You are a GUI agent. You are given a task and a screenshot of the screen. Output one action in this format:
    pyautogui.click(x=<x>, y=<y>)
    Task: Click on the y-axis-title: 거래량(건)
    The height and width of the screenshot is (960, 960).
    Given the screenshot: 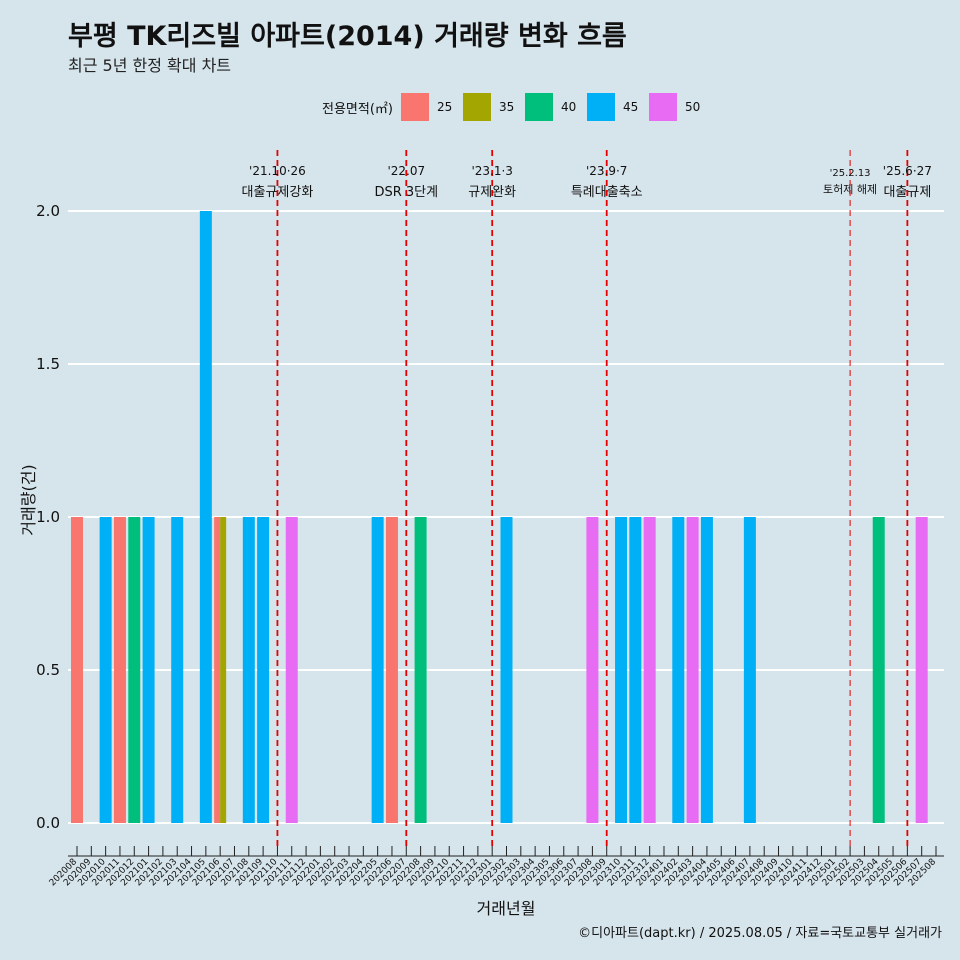 What is the action you would take?
    pyautogui.click(x=28, y=499)
    